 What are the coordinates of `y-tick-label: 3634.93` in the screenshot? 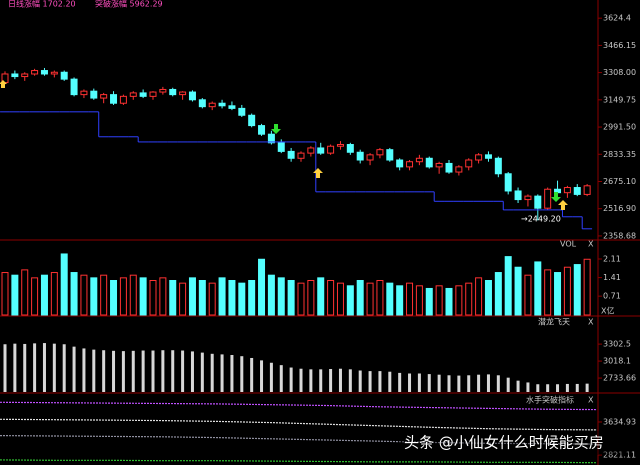 It's located at (619, 421).